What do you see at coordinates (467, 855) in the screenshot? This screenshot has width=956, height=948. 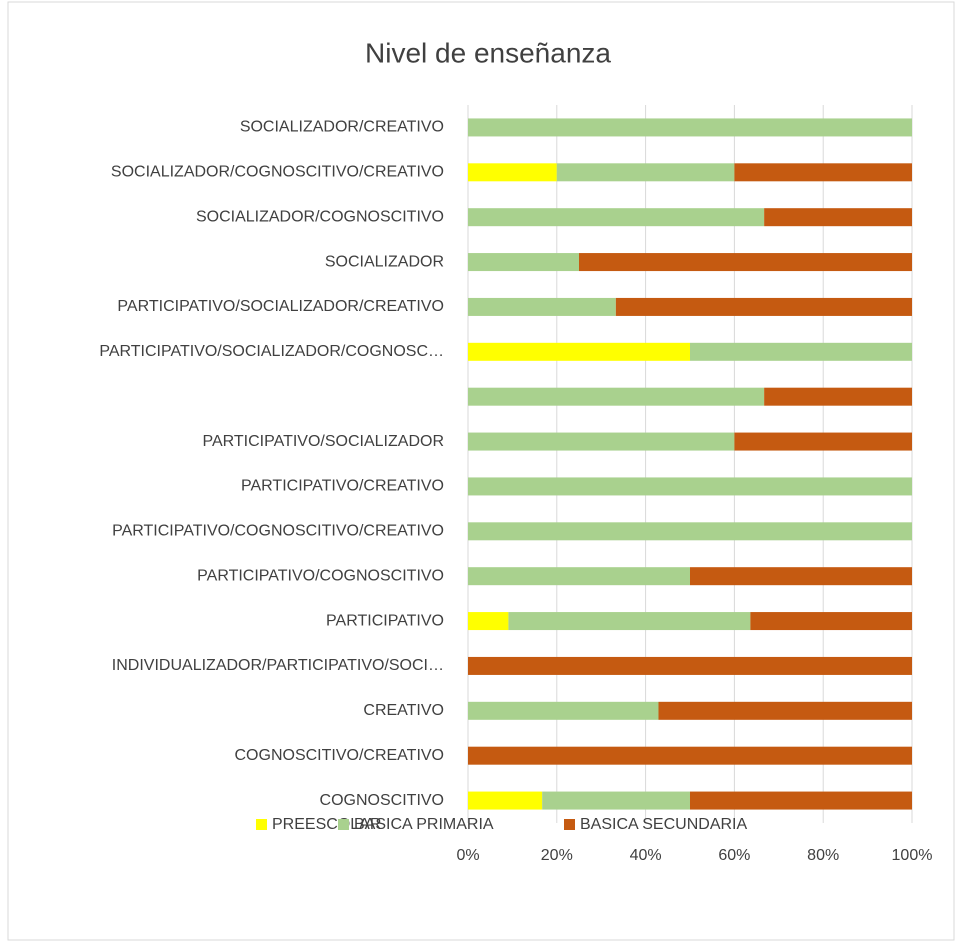 I see `x-tick-label: 0%` at bounding box center [467, 855].